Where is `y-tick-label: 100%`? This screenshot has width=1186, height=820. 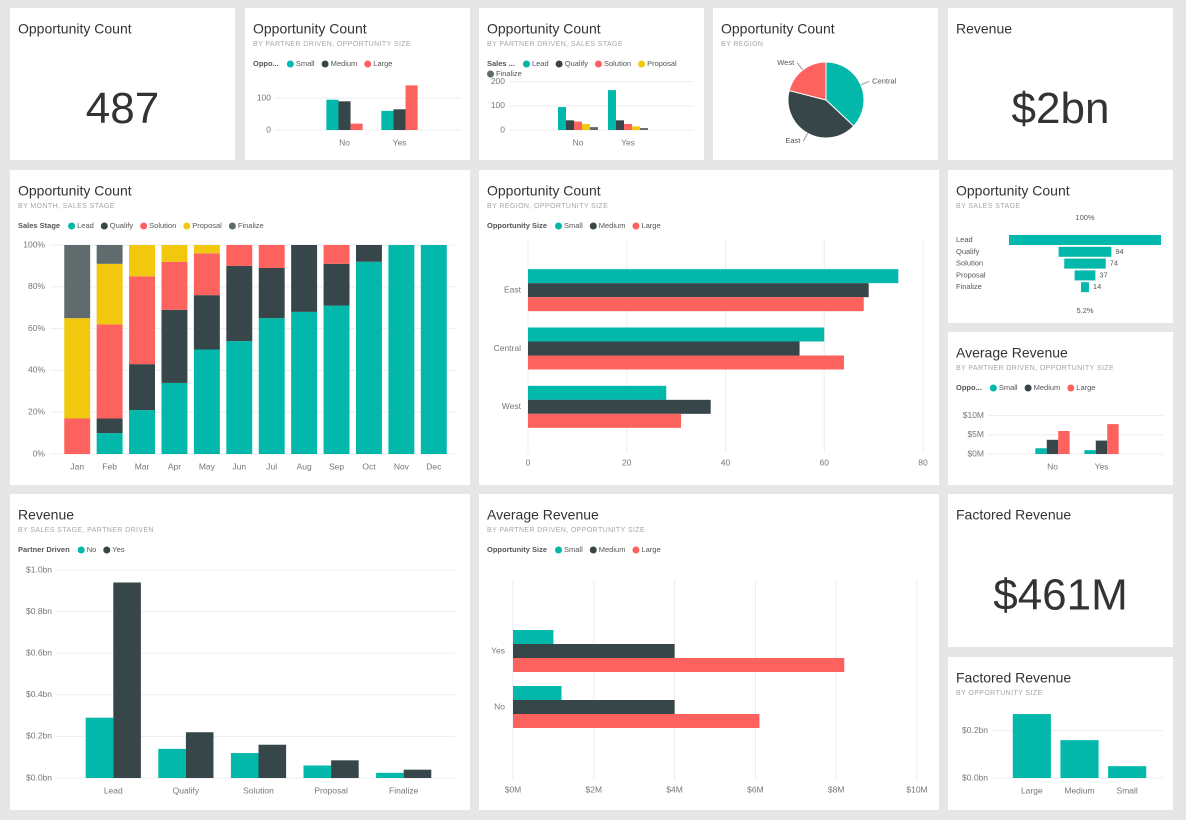
y-tick-label: 100% is located at coordinates (34, 244).